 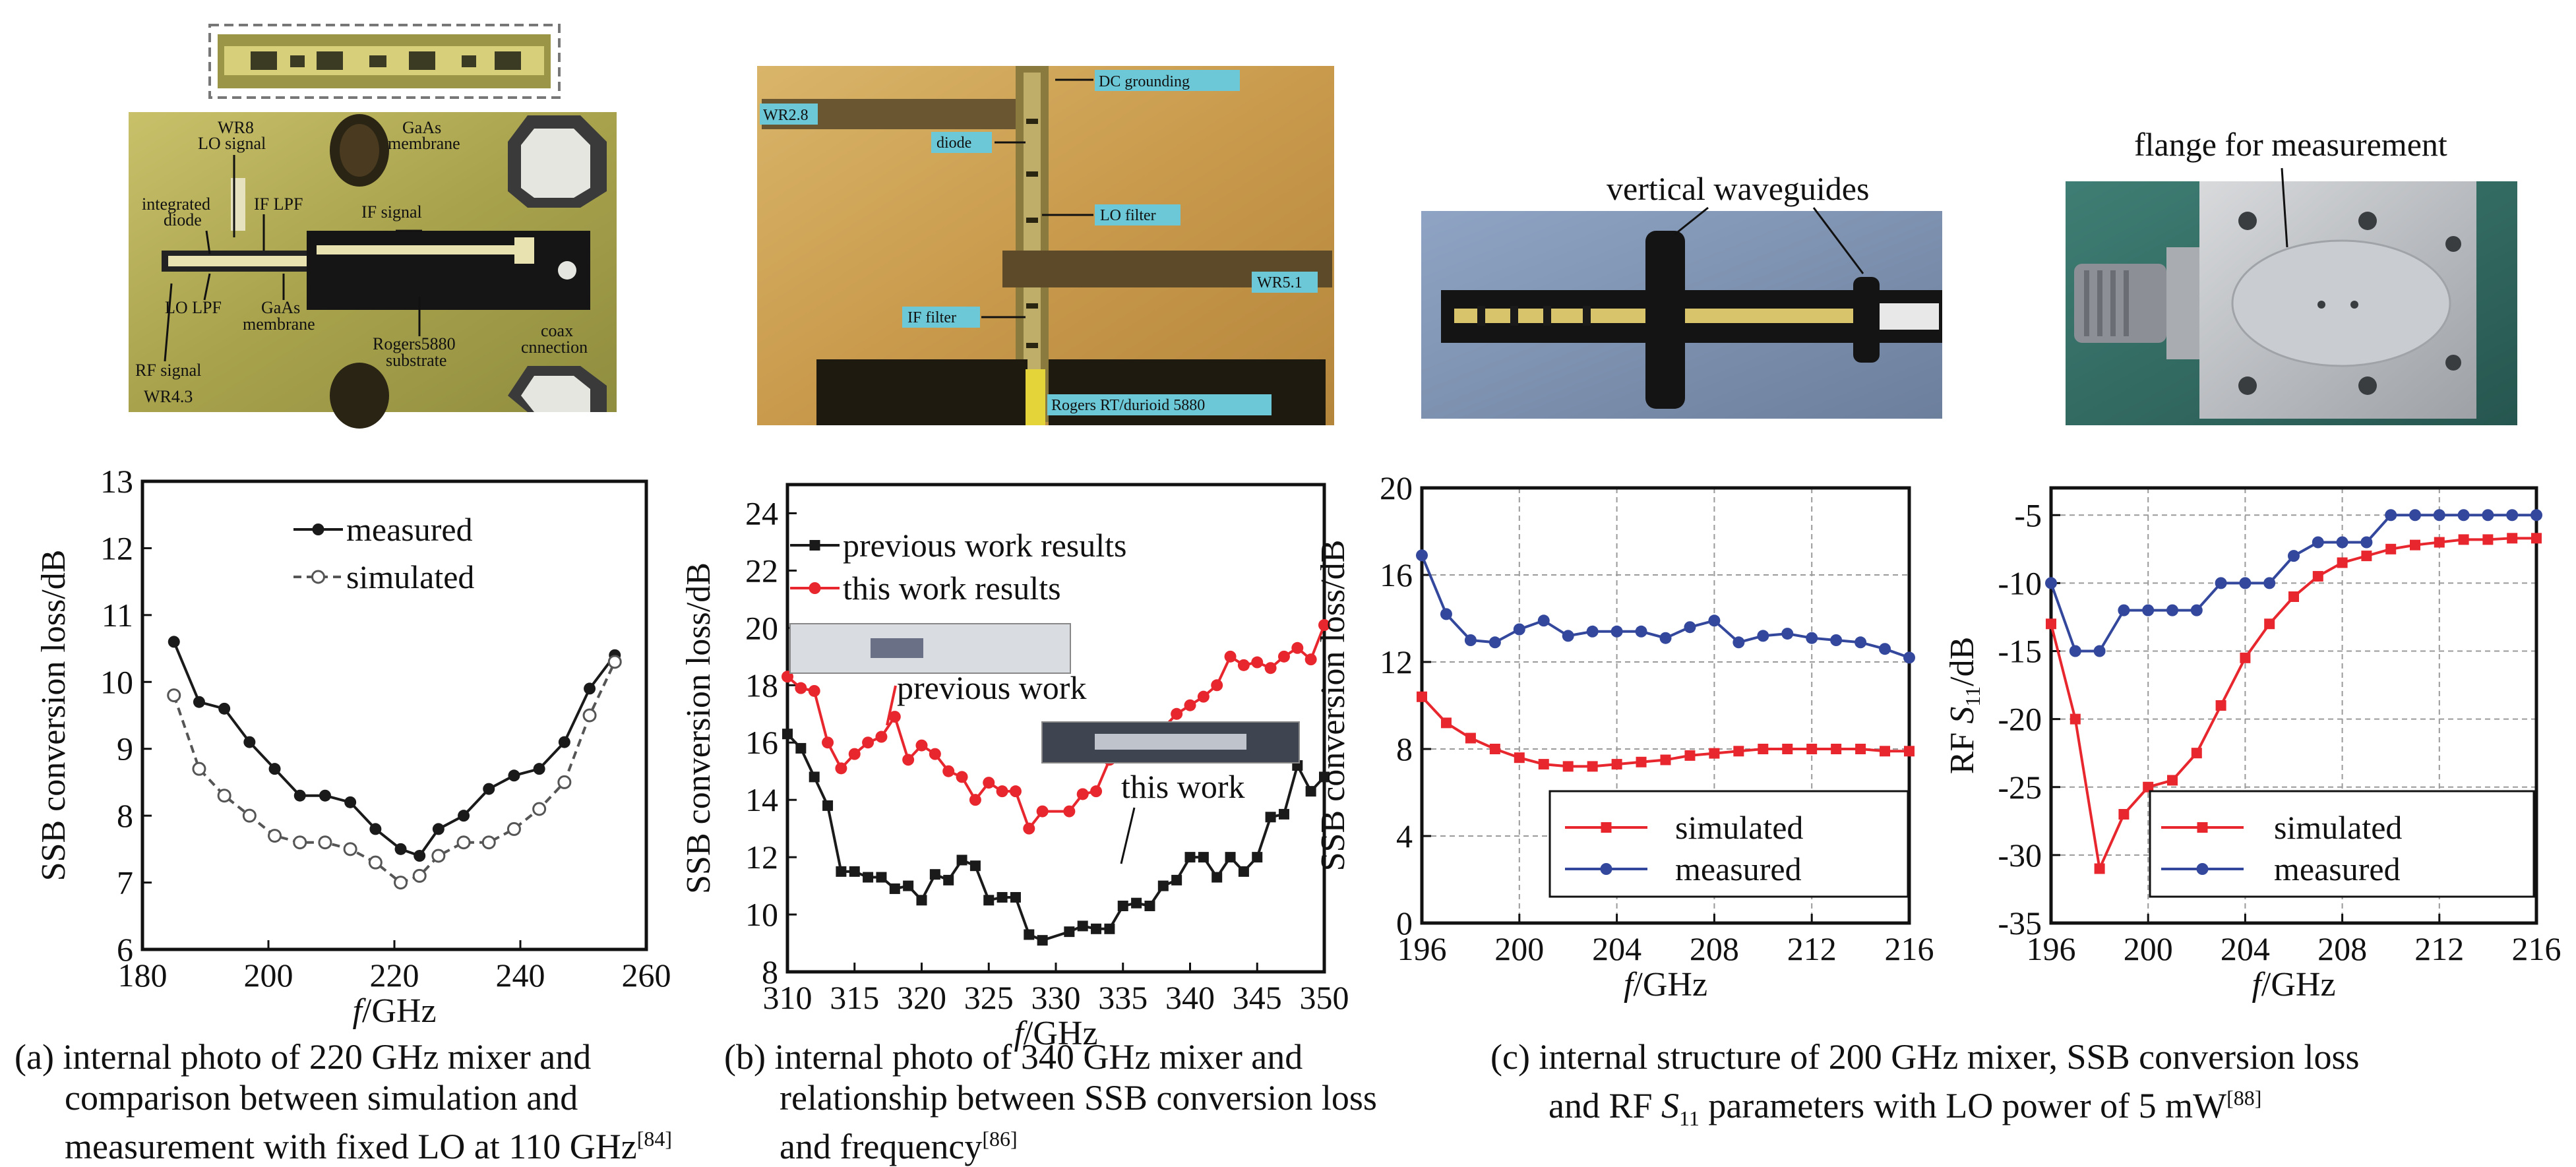 What do you see at coordinates (2020, 856) in the screenshot?
I see `y-tick-label: -30` at bounding box center [2020, 856].